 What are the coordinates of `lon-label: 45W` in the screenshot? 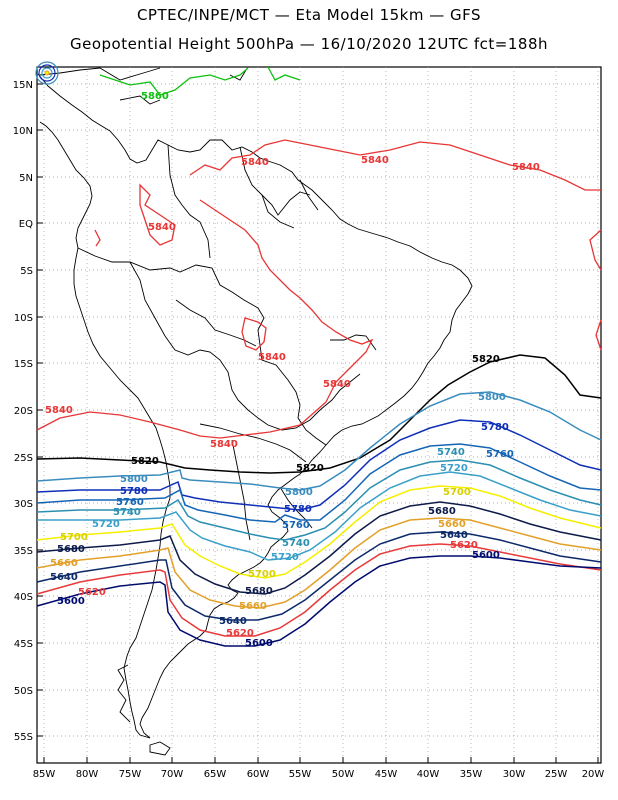 It's located at (386, 774).